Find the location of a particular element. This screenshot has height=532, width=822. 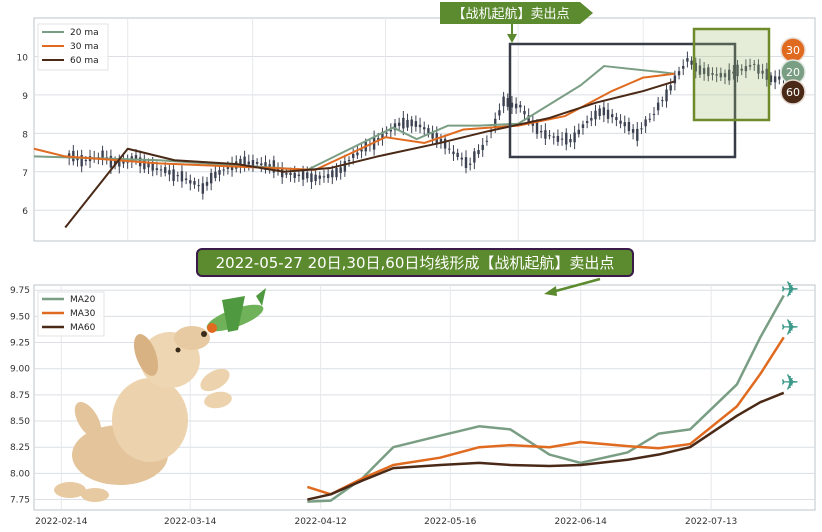

sell-point-box is located at coordinates (731, 74).